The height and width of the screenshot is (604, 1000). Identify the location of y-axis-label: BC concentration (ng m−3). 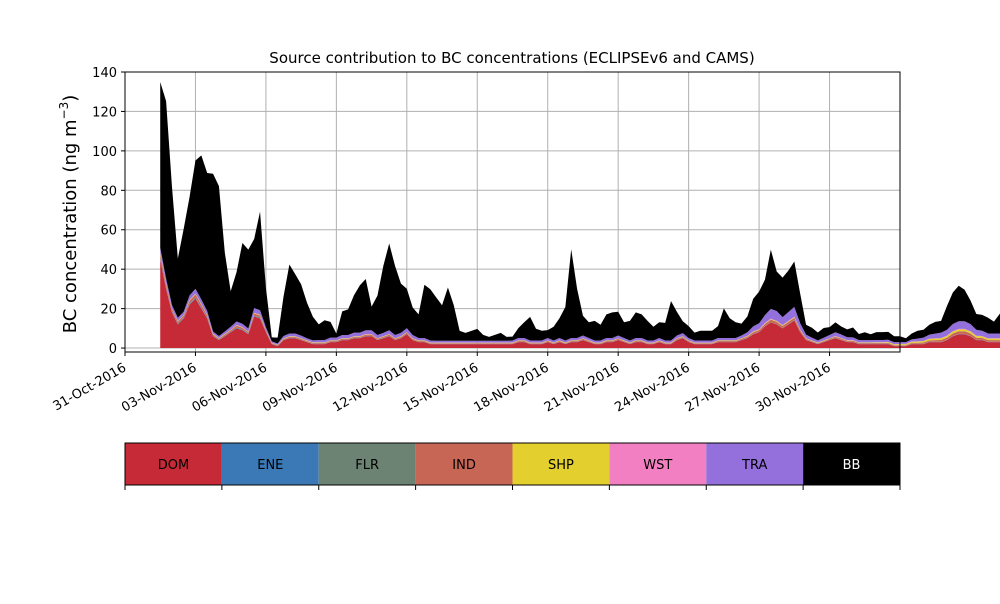
(69, 214).